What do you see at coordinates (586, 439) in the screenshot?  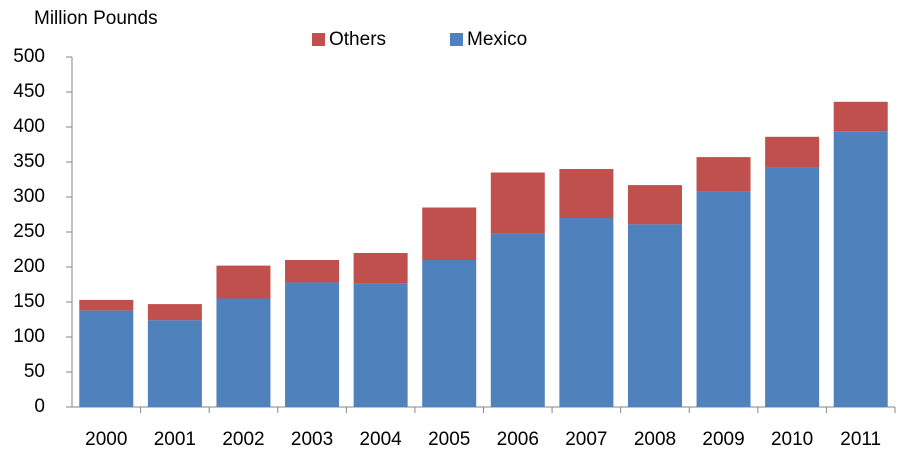 I see `x-tick-label: 2007` at bounding box center [586, 439].